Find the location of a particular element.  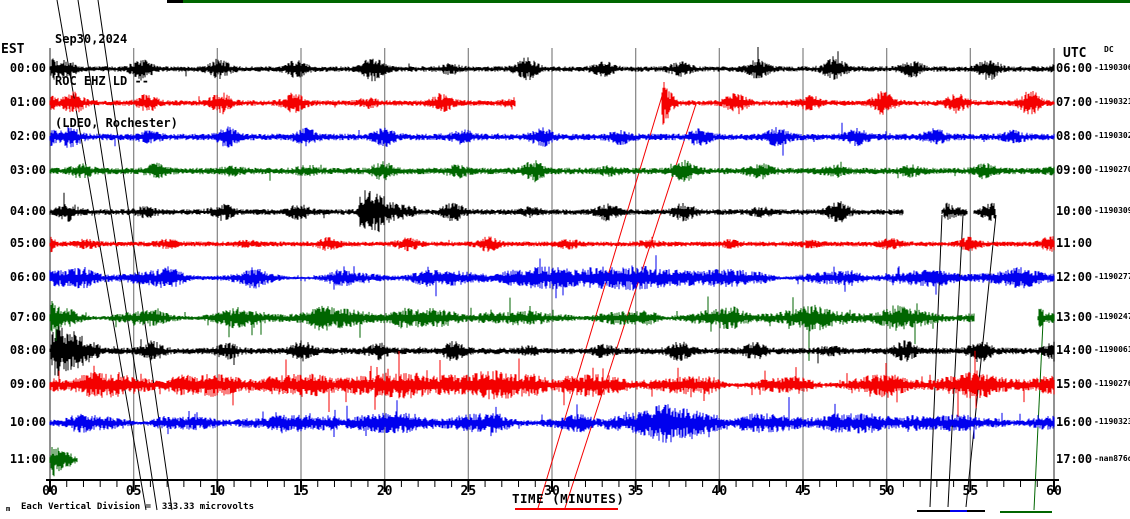

microvolt-marker: m is located at coordinates (8, 509).